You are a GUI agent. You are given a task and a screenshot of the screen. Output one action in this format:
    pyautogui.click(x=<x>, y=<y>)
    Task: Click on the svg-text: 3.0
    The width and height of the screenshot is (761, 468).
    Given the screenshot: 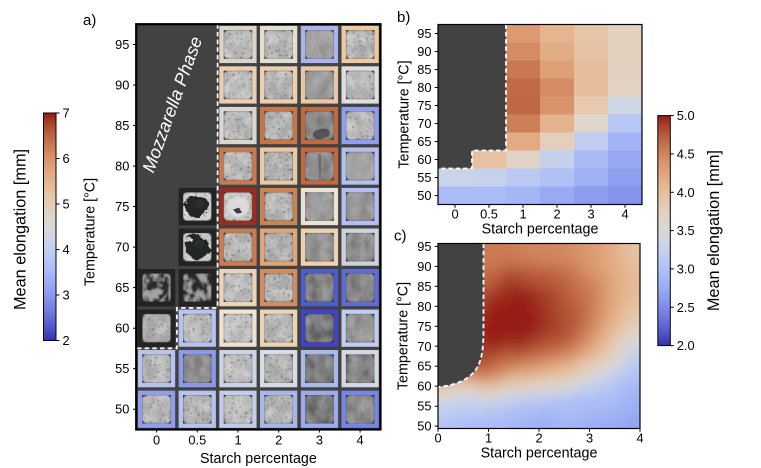 What is the action you would take?
    pyautogui.click(x=686, y=268)
    